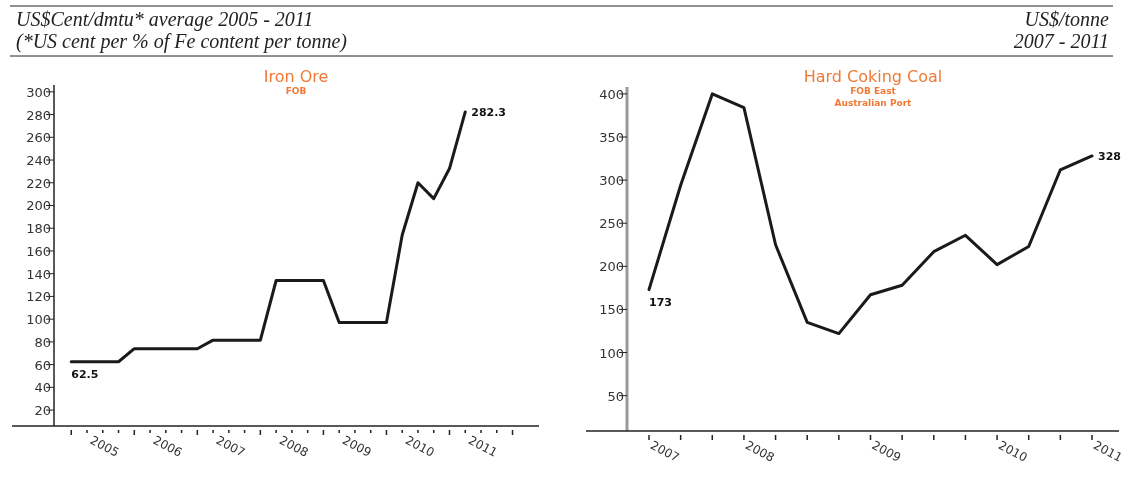  Describe the element at coordinates (165, 19) in the screenshot. I see `y-axis-title: US$Cent/dmtu* average 2005 - 2011` at that location.